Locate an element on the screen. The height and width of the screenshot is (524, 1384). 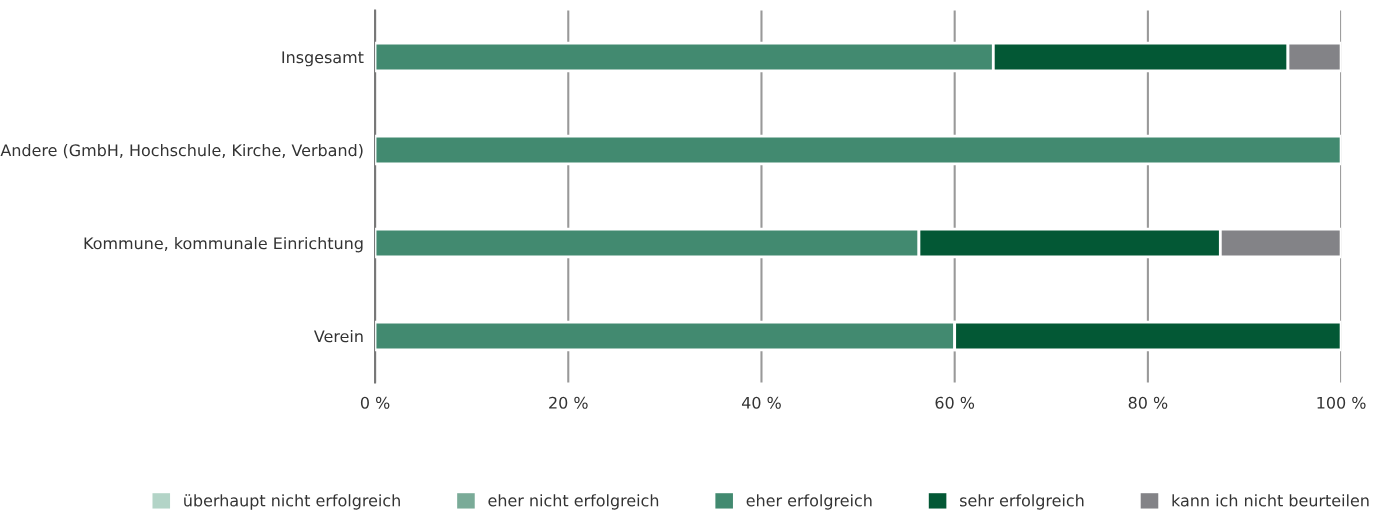
x-tick-label: 20 % is located at coordinates (568, 402).